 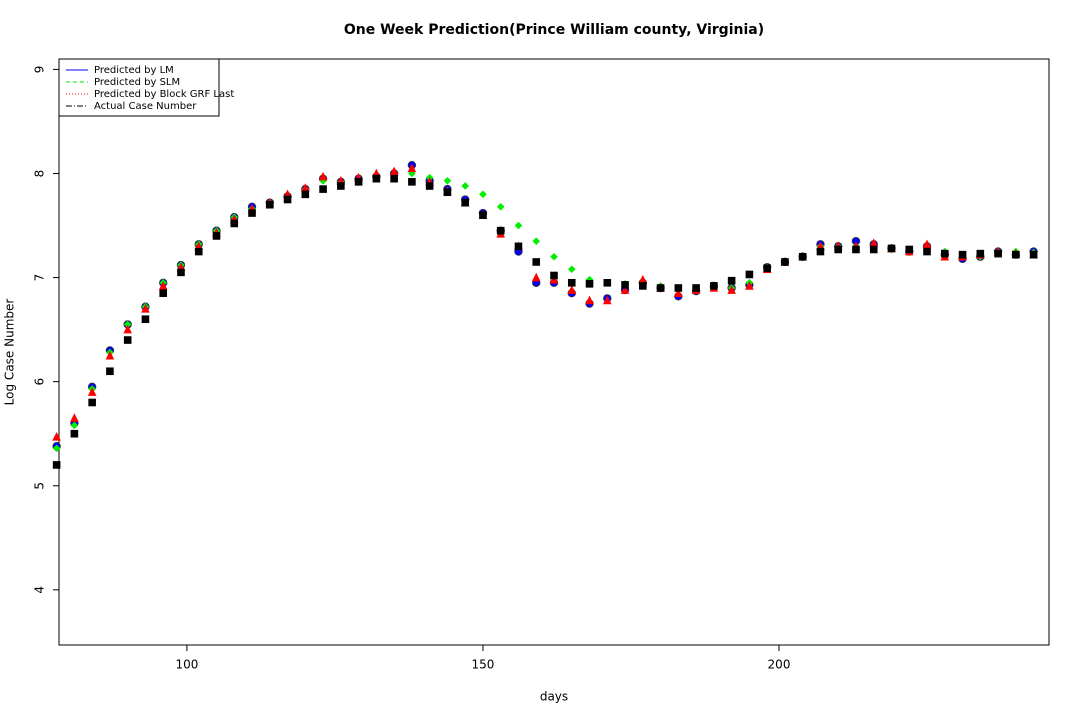 I want to click on y-tick-label: 9, so click(x=40, y=70).